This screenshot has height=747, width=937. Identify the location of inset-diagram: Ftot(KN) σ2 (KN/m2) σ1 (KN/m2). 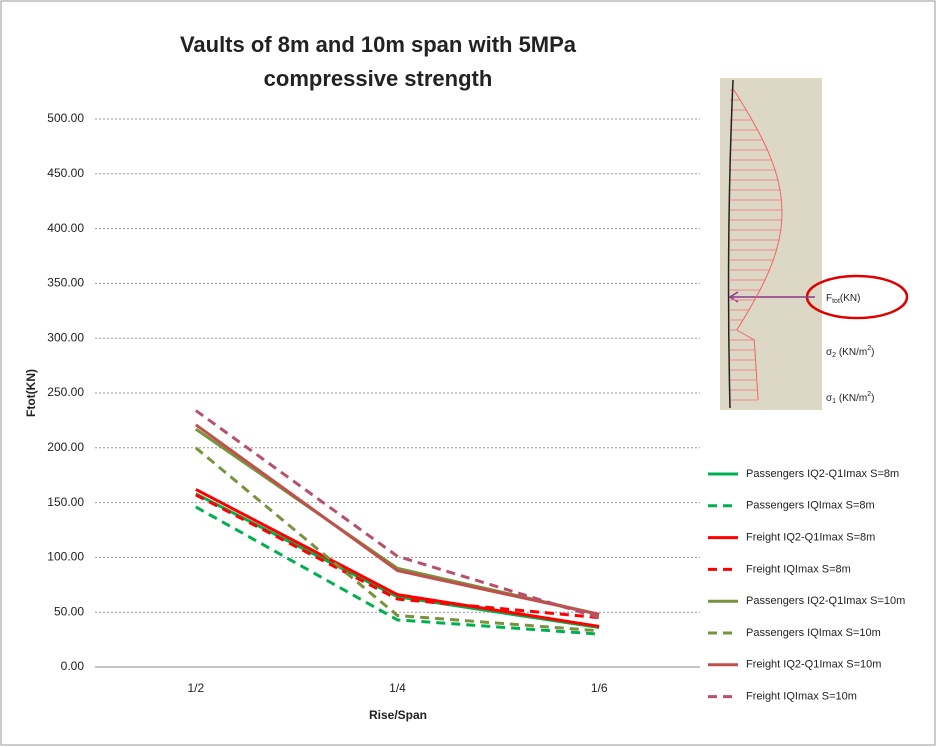
(814, 244).